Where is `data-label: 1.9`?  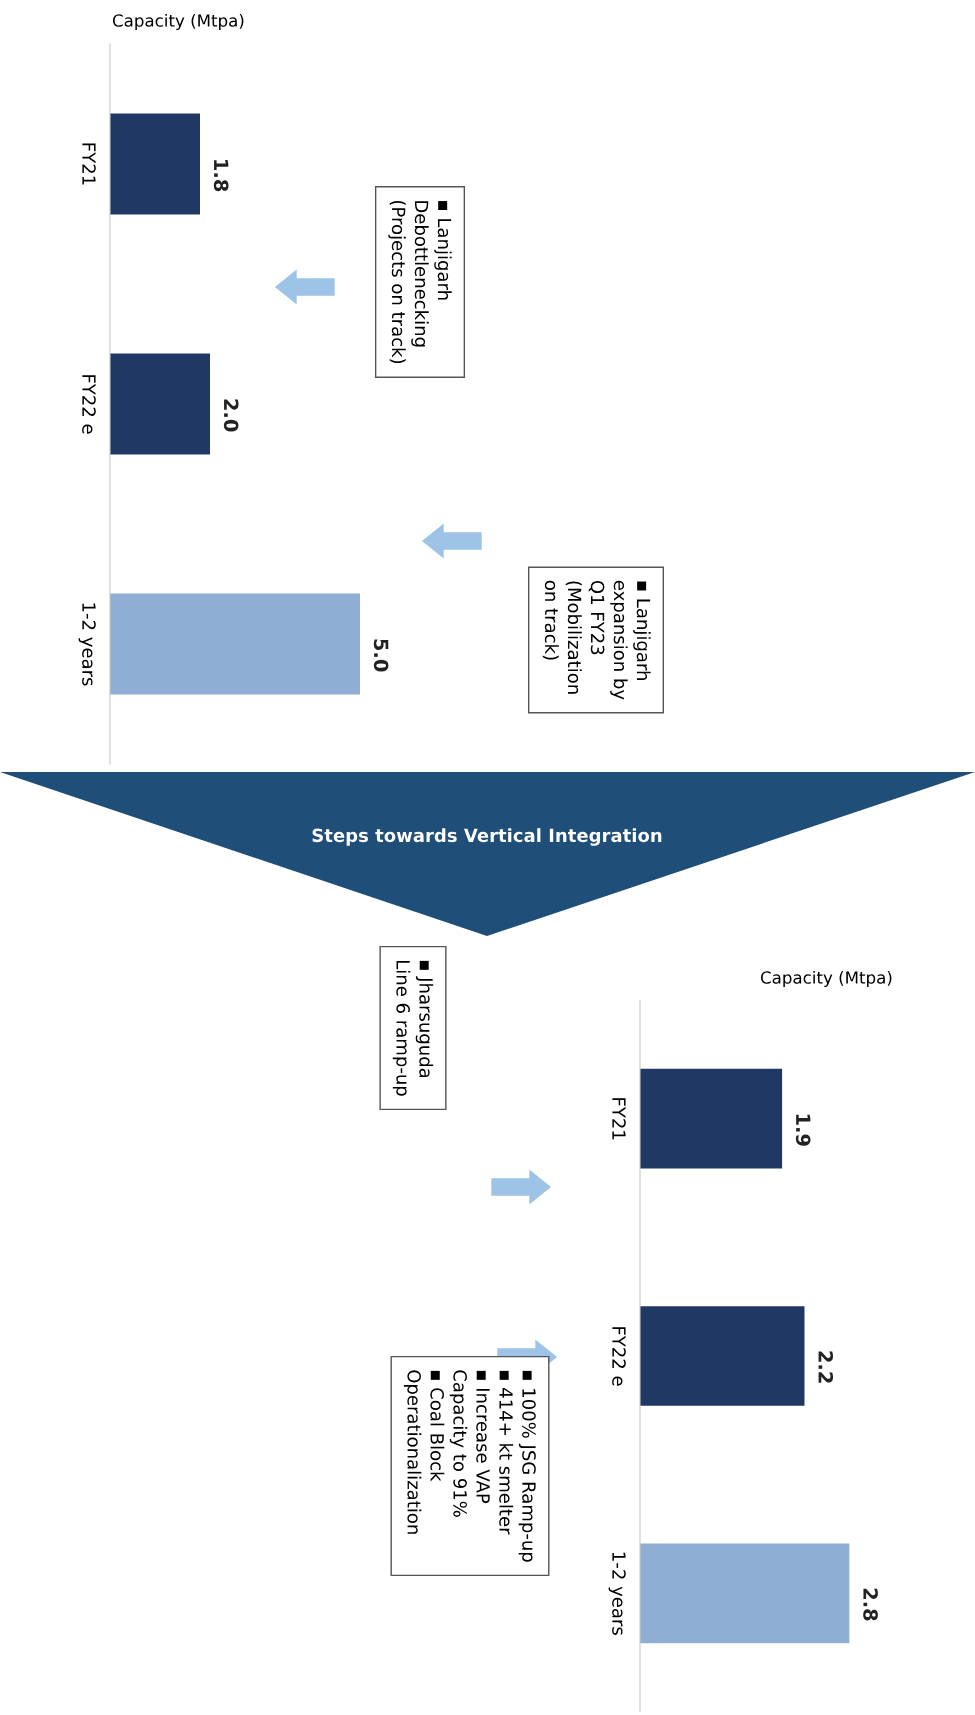
data-label: 1.9 is located at coordinates (803, 1130).